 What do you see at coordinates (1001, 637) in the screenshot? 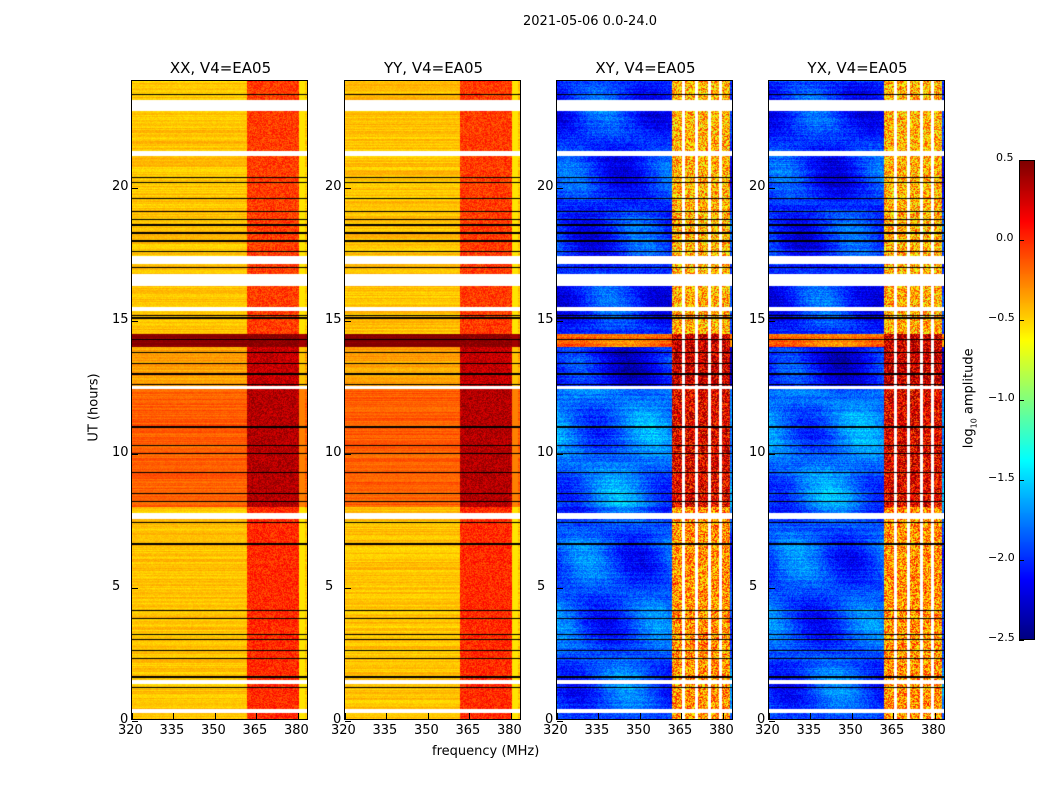
I see `colorbar-tick-label: −2.5` at bounding box center [1001, 637].